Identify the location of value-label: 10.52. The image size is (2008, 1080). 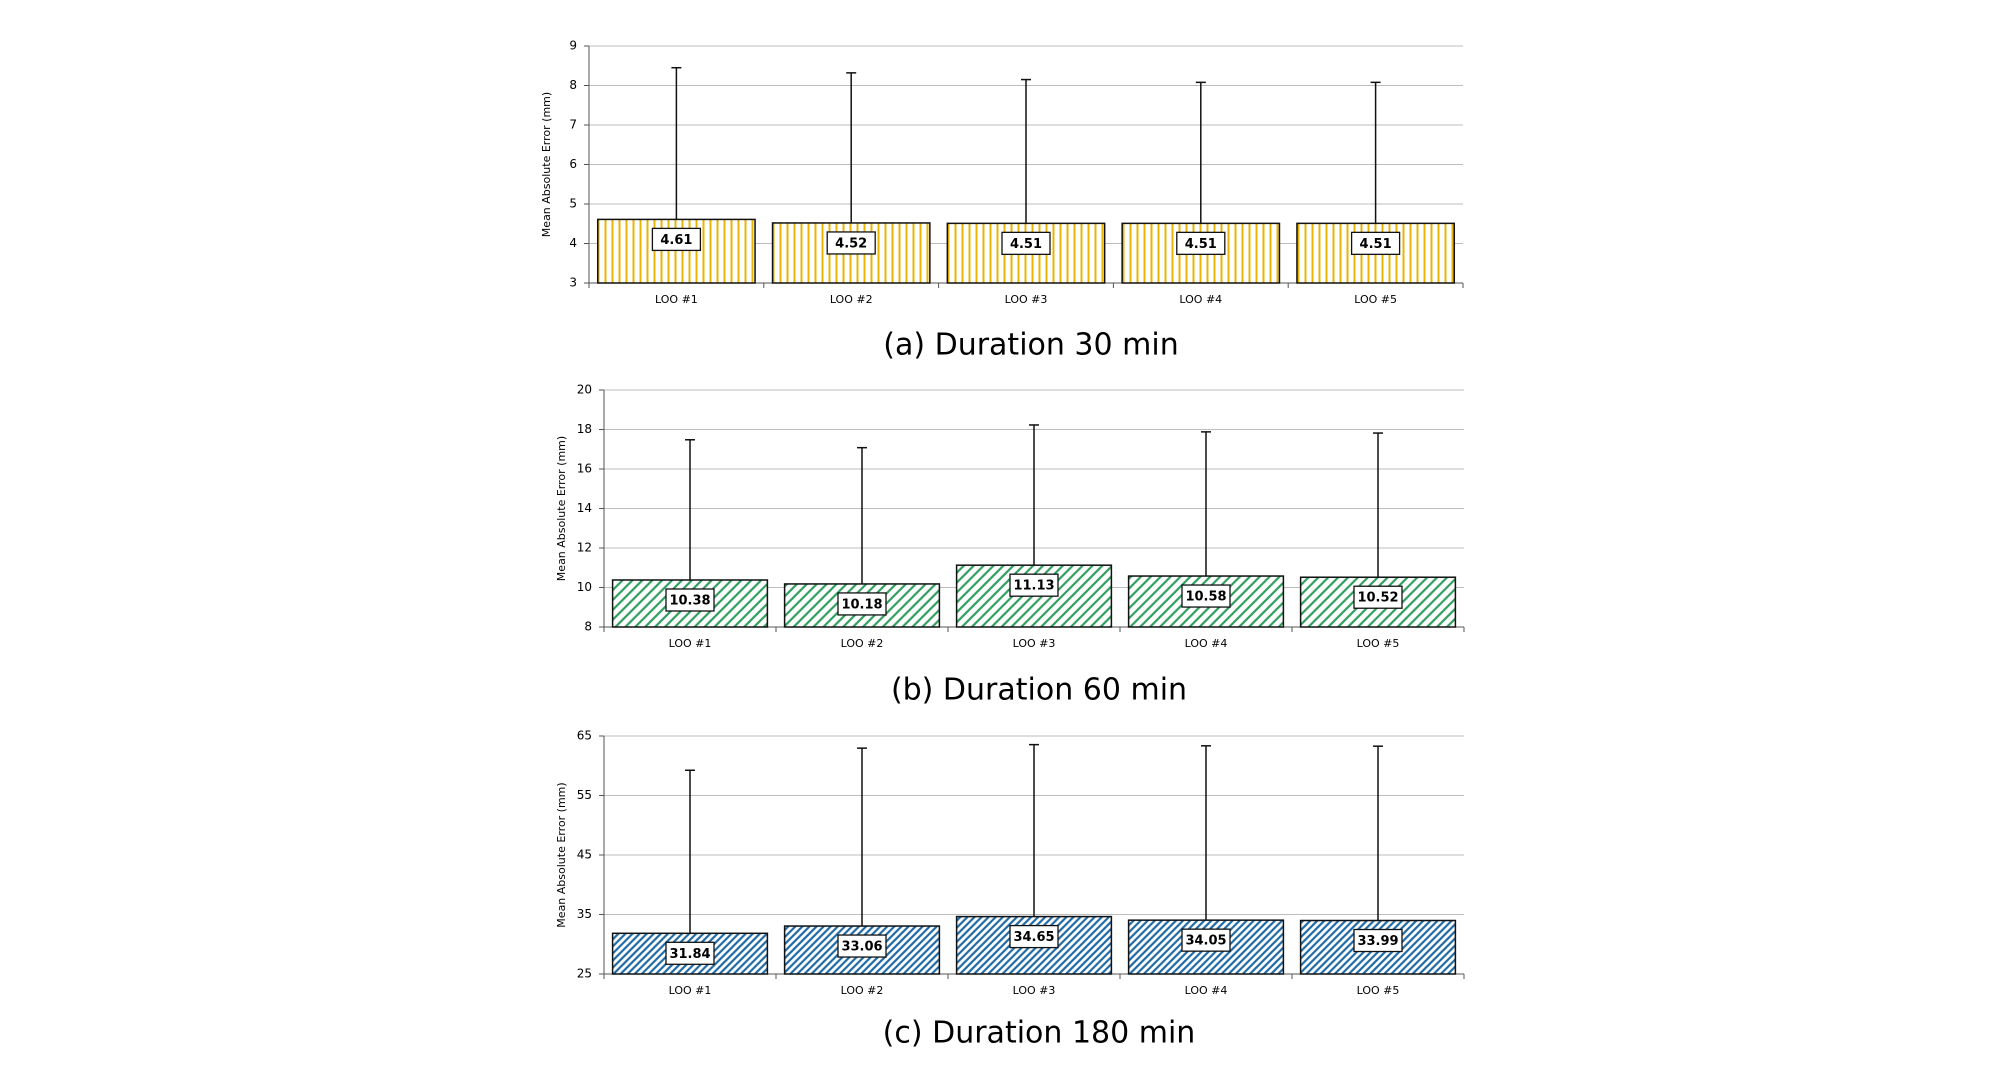
(1377, 598).